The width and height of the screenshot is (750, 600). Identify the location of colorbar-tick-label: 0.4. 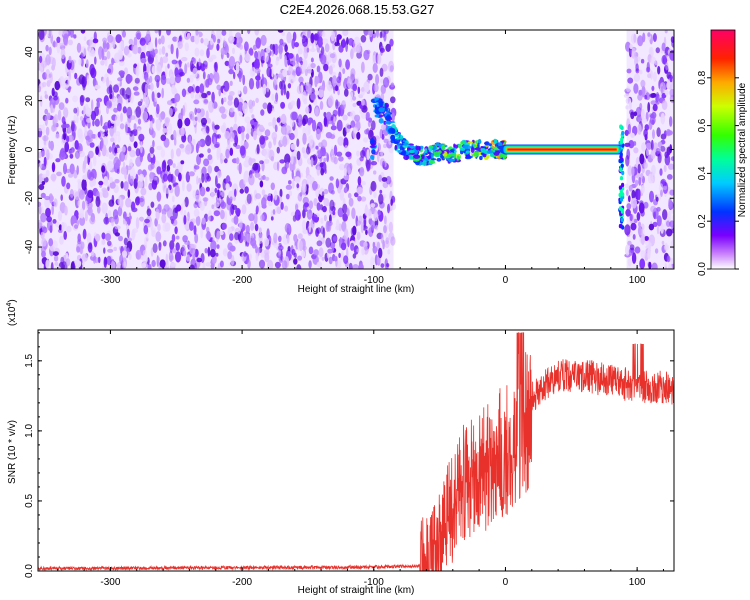
(702, 173).